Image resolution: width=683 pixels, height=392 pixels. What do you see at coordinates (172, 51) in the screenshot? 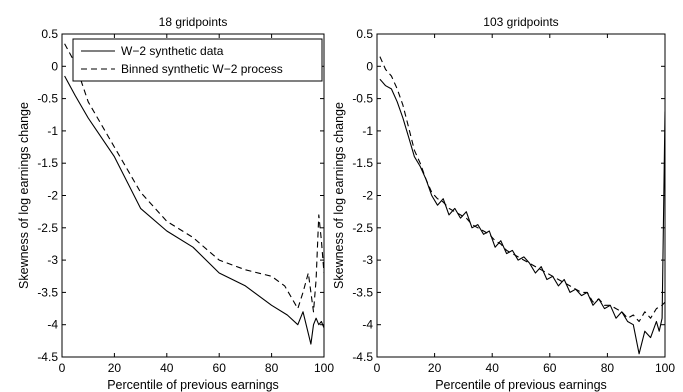
I see `legend-label: W−2 synthetic data` at bounding box center [172, 51].